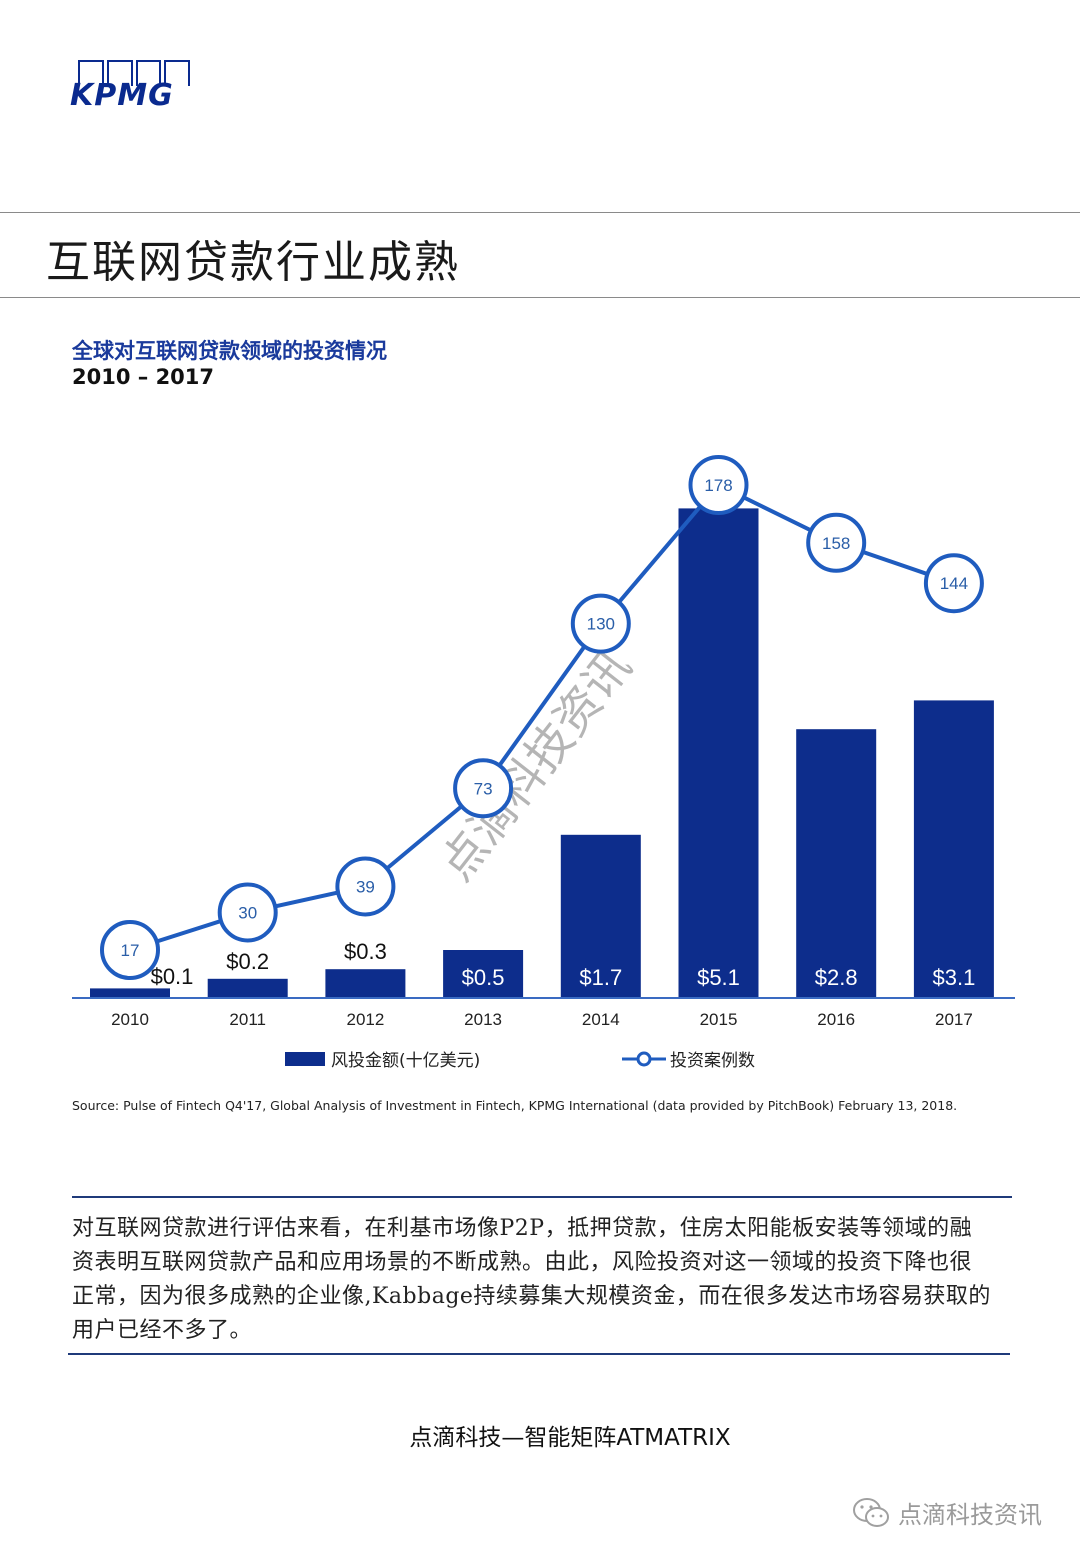 This screenshot has height=1560, width=1080. I want to click on deal-label-2015: 178, so click(718, 485).